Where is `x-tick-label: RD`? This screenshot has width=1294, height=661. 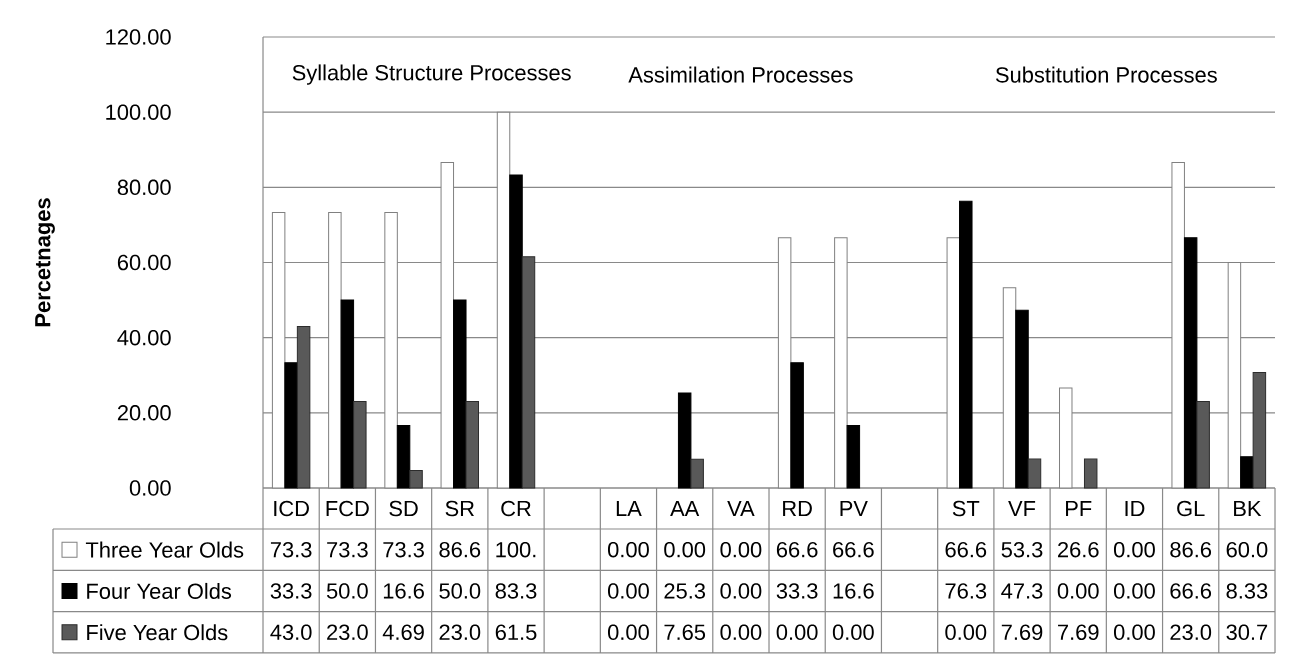 x-tick-label: RD is located at coordinates (797, 508).